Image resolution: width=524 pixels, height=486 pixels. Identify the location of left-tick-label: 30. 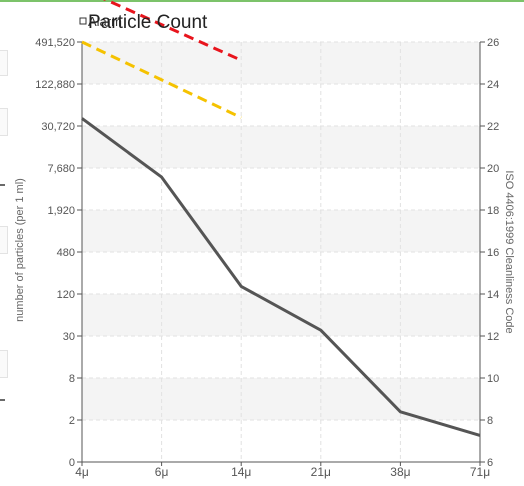
(69, 337).